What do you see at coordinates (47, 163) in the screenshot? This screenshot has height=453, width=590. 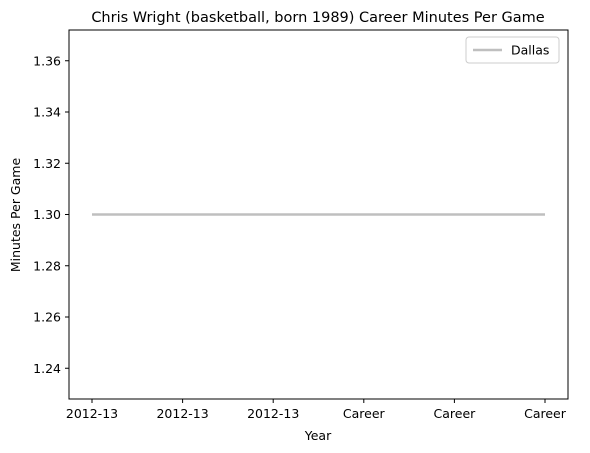 I see `y-tick-label: 1.32` at bounding box center [47, 163].